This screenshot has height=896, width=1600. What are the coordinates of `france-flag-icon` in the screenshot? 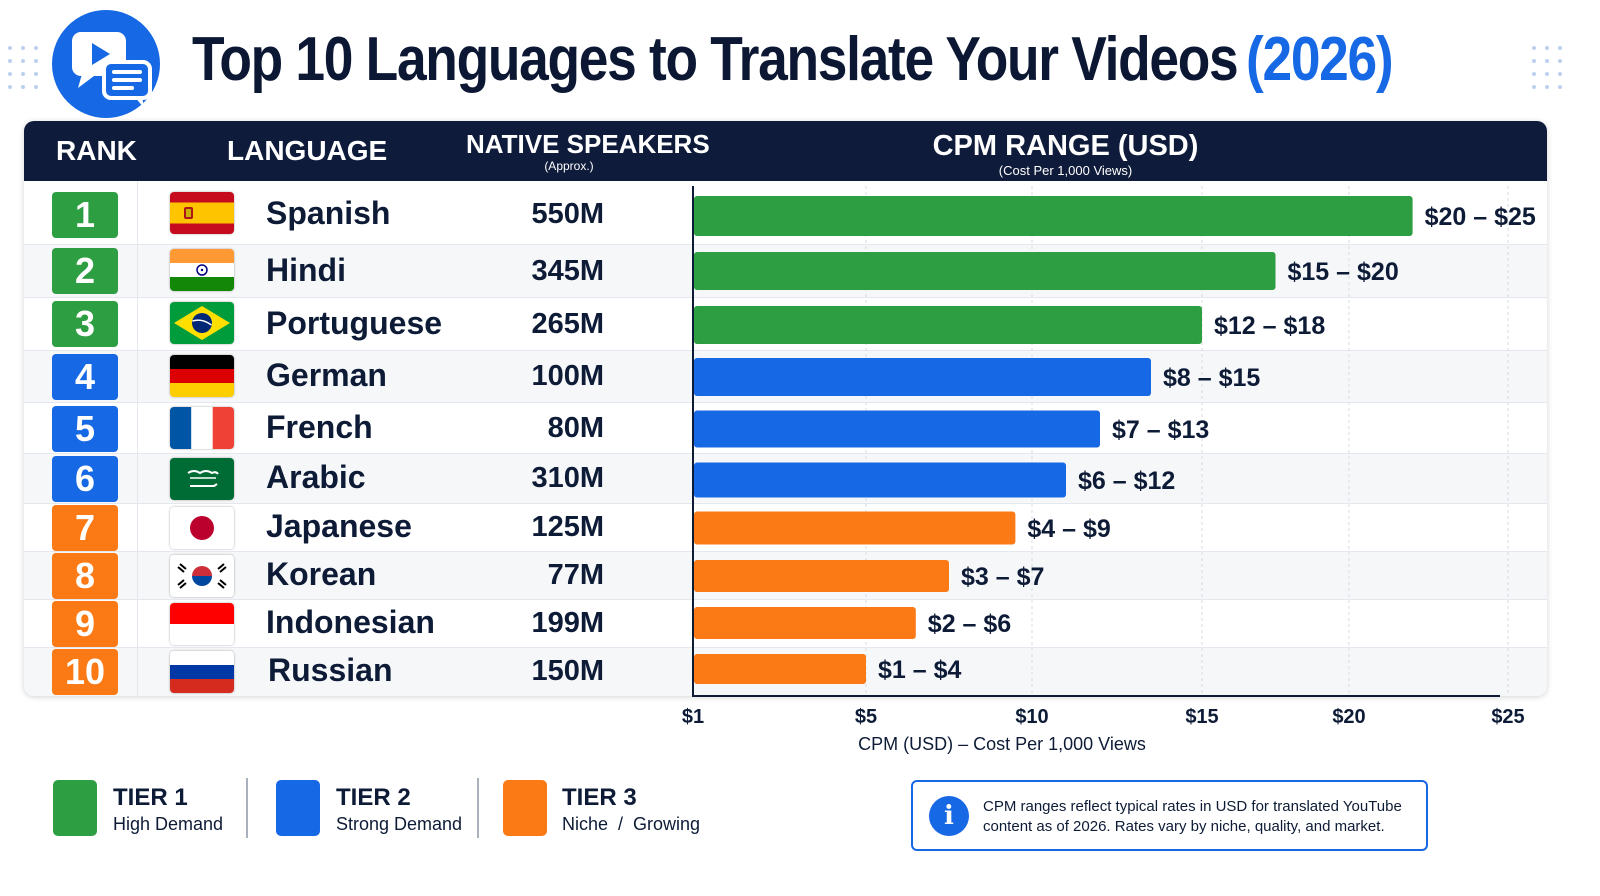 It's located at (202, 428).